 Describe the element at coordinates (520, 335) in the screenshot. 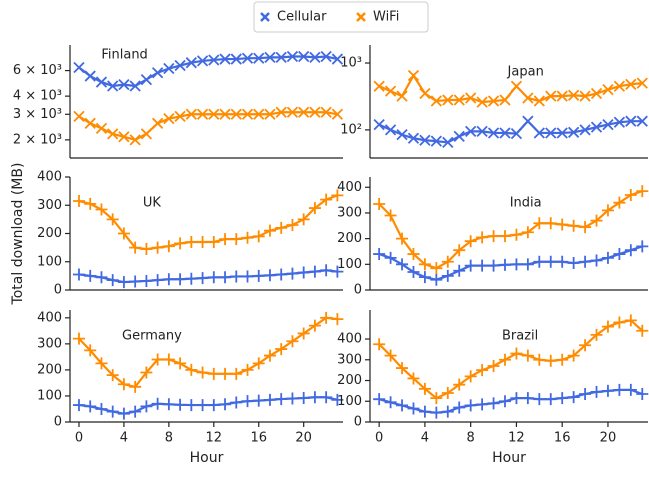

I see `panel-title: Brazil` at that location.